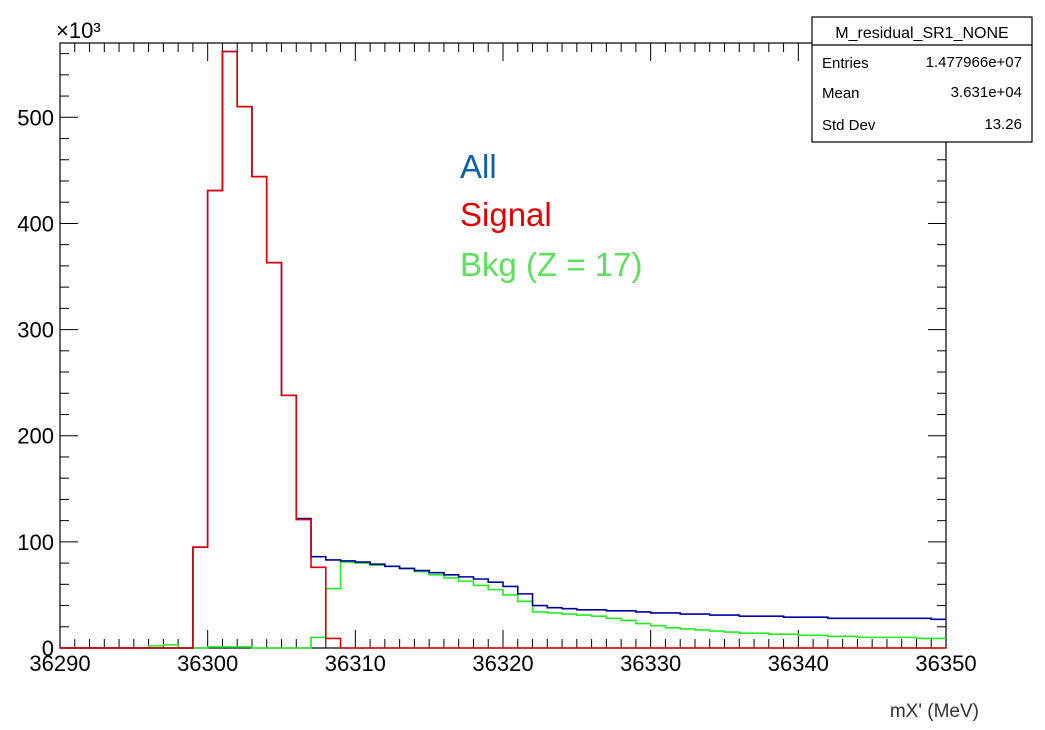  I want to click on legend-entry-signal: Signal, so click(506, 214).